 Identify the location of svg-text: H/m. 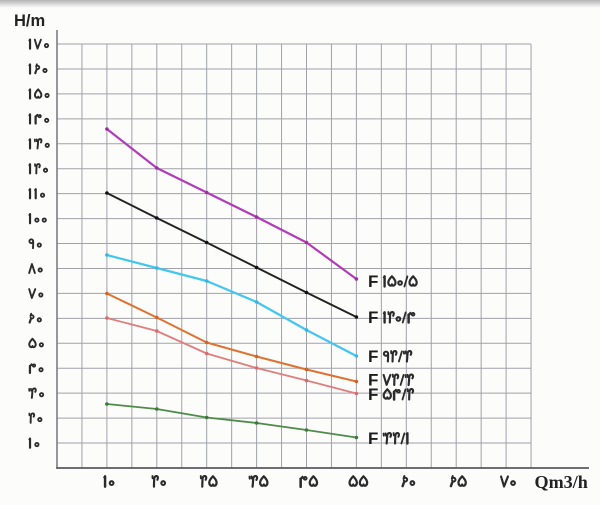
(29, 21).